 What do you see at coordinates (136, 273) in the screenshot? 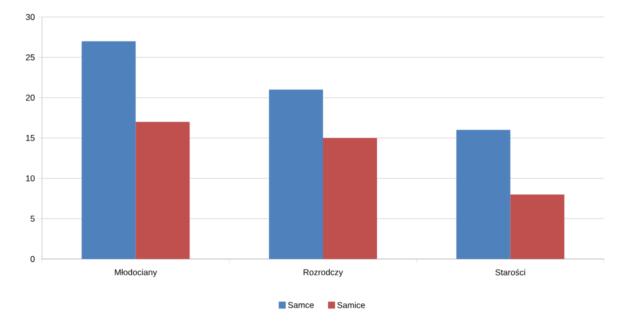
I see `x-tick-label: Młodociany` at bounding box center [136, 273].